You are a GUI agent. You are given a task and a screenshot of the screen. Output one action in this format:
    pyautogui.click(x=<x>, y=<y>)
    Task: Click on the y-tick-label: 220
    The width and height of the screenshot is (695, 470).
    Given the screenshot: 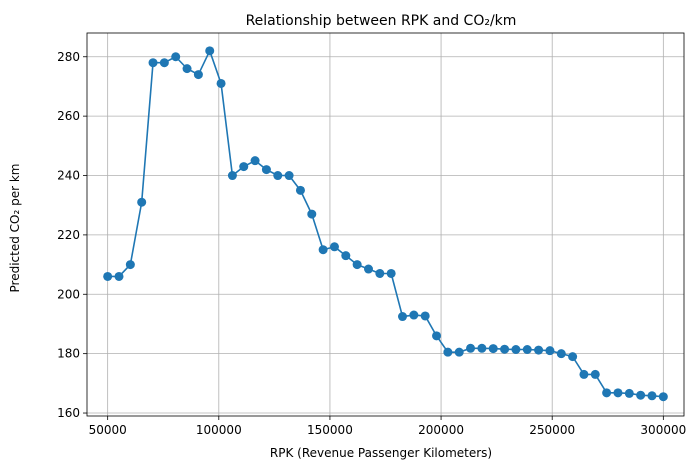 What is the action you would take?
    pyautogui.click(x=68, y=235)
    